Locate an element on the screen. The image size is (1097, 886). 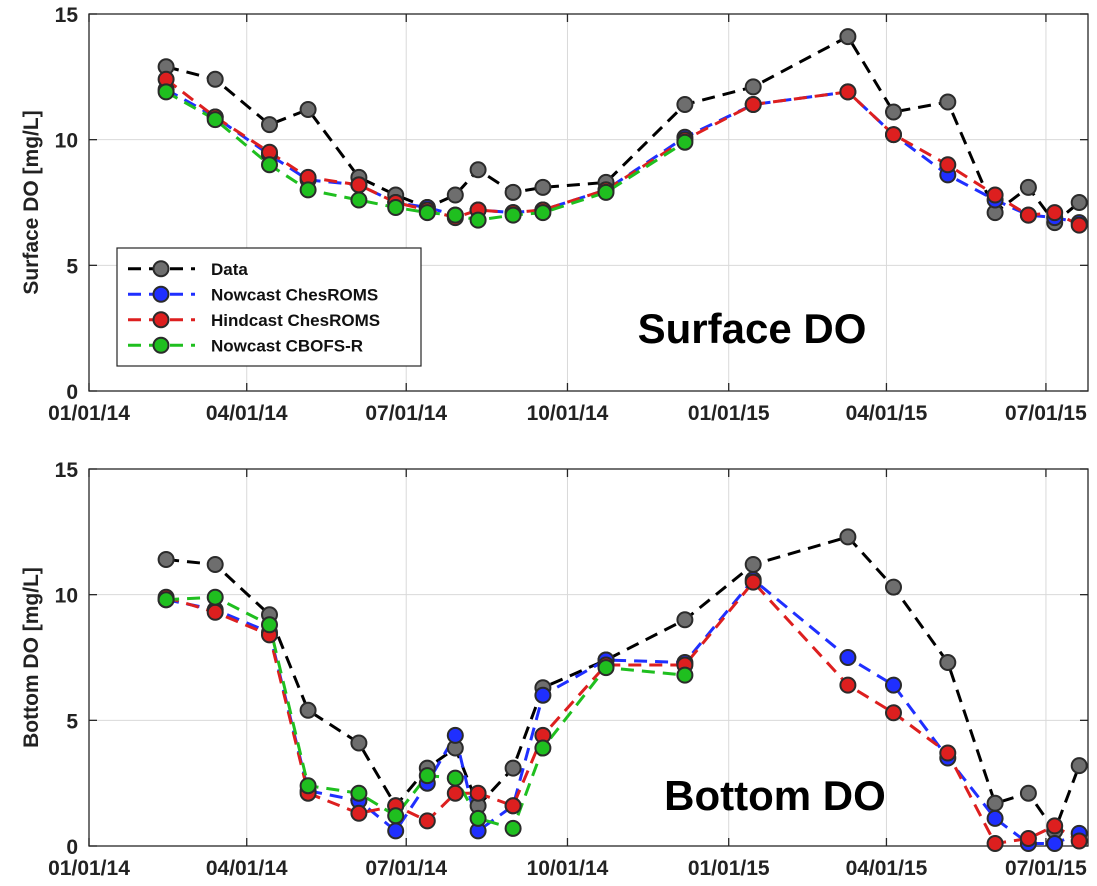
y-axis-label: Surface DO [mg/L] is located at coordinates (31, 202).